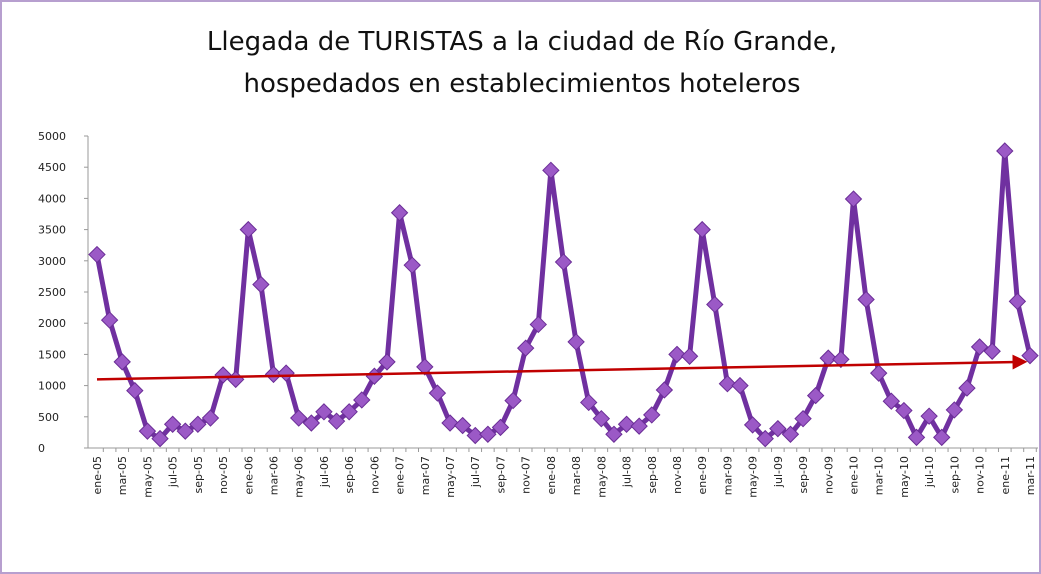 The height and width of the screenshot is (574, 1041). Describe the element at coordinates (425, 475) in the screenshot. I see `x-tick-label: mar-07` at that location.